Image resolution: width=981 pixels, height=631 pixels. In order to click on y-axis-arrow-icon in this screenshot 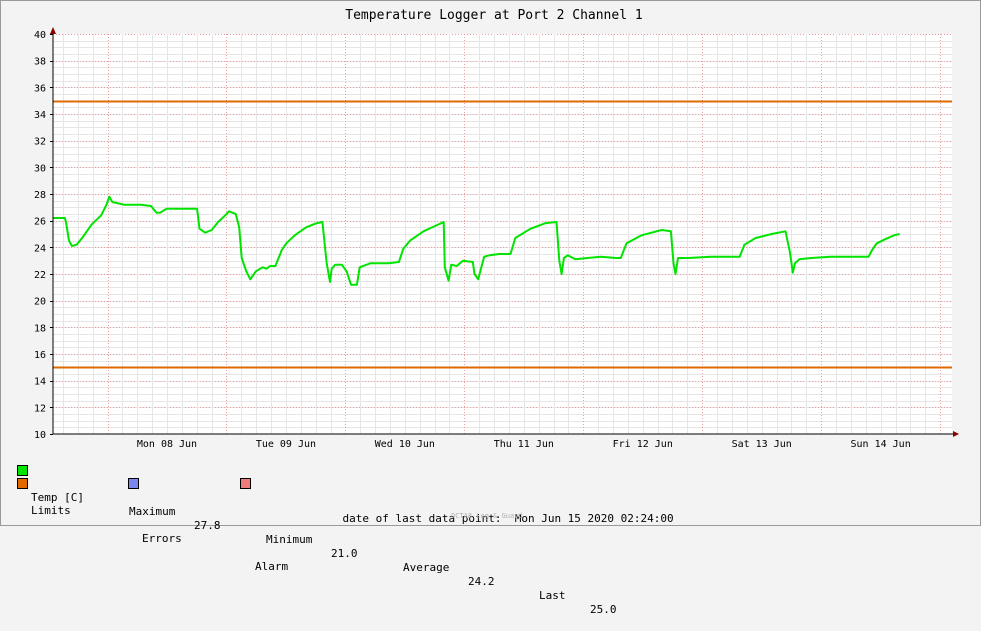, I will do `click(53, 30)`.